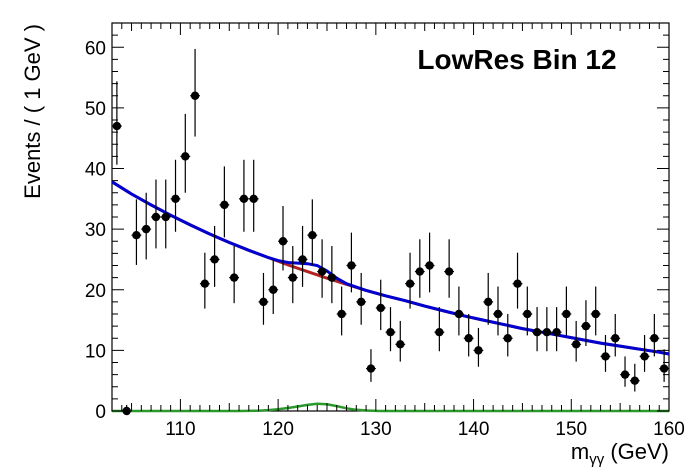 The image size is (696, 472). What do you see at coordinates (180, 429) in the screenshot?
I see `x-tick-label: 110` at bounding box center [180, 429].